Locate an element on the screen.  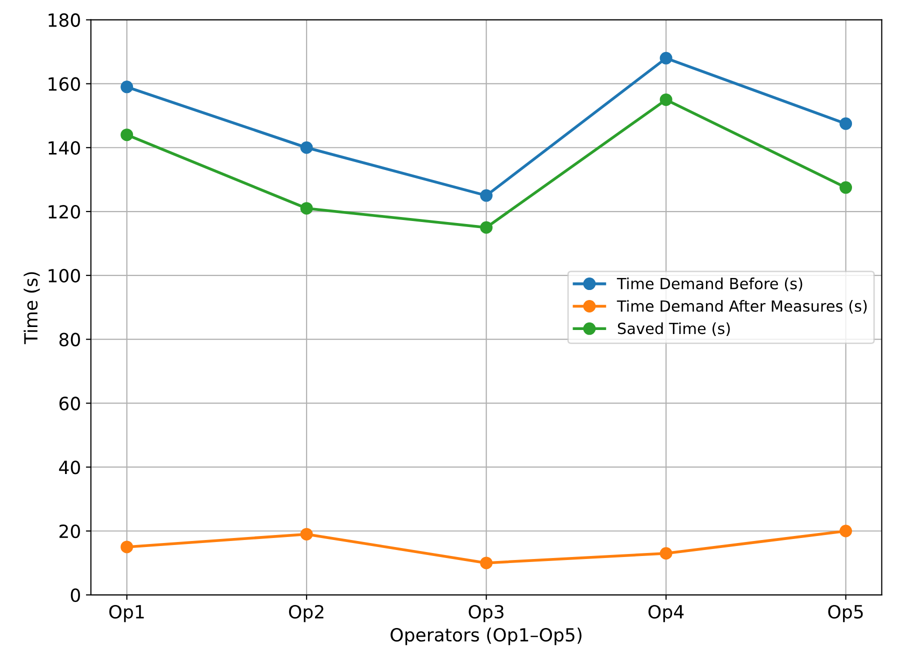
legend-label: Saved Time (s) is located at coordinates (674, 329).